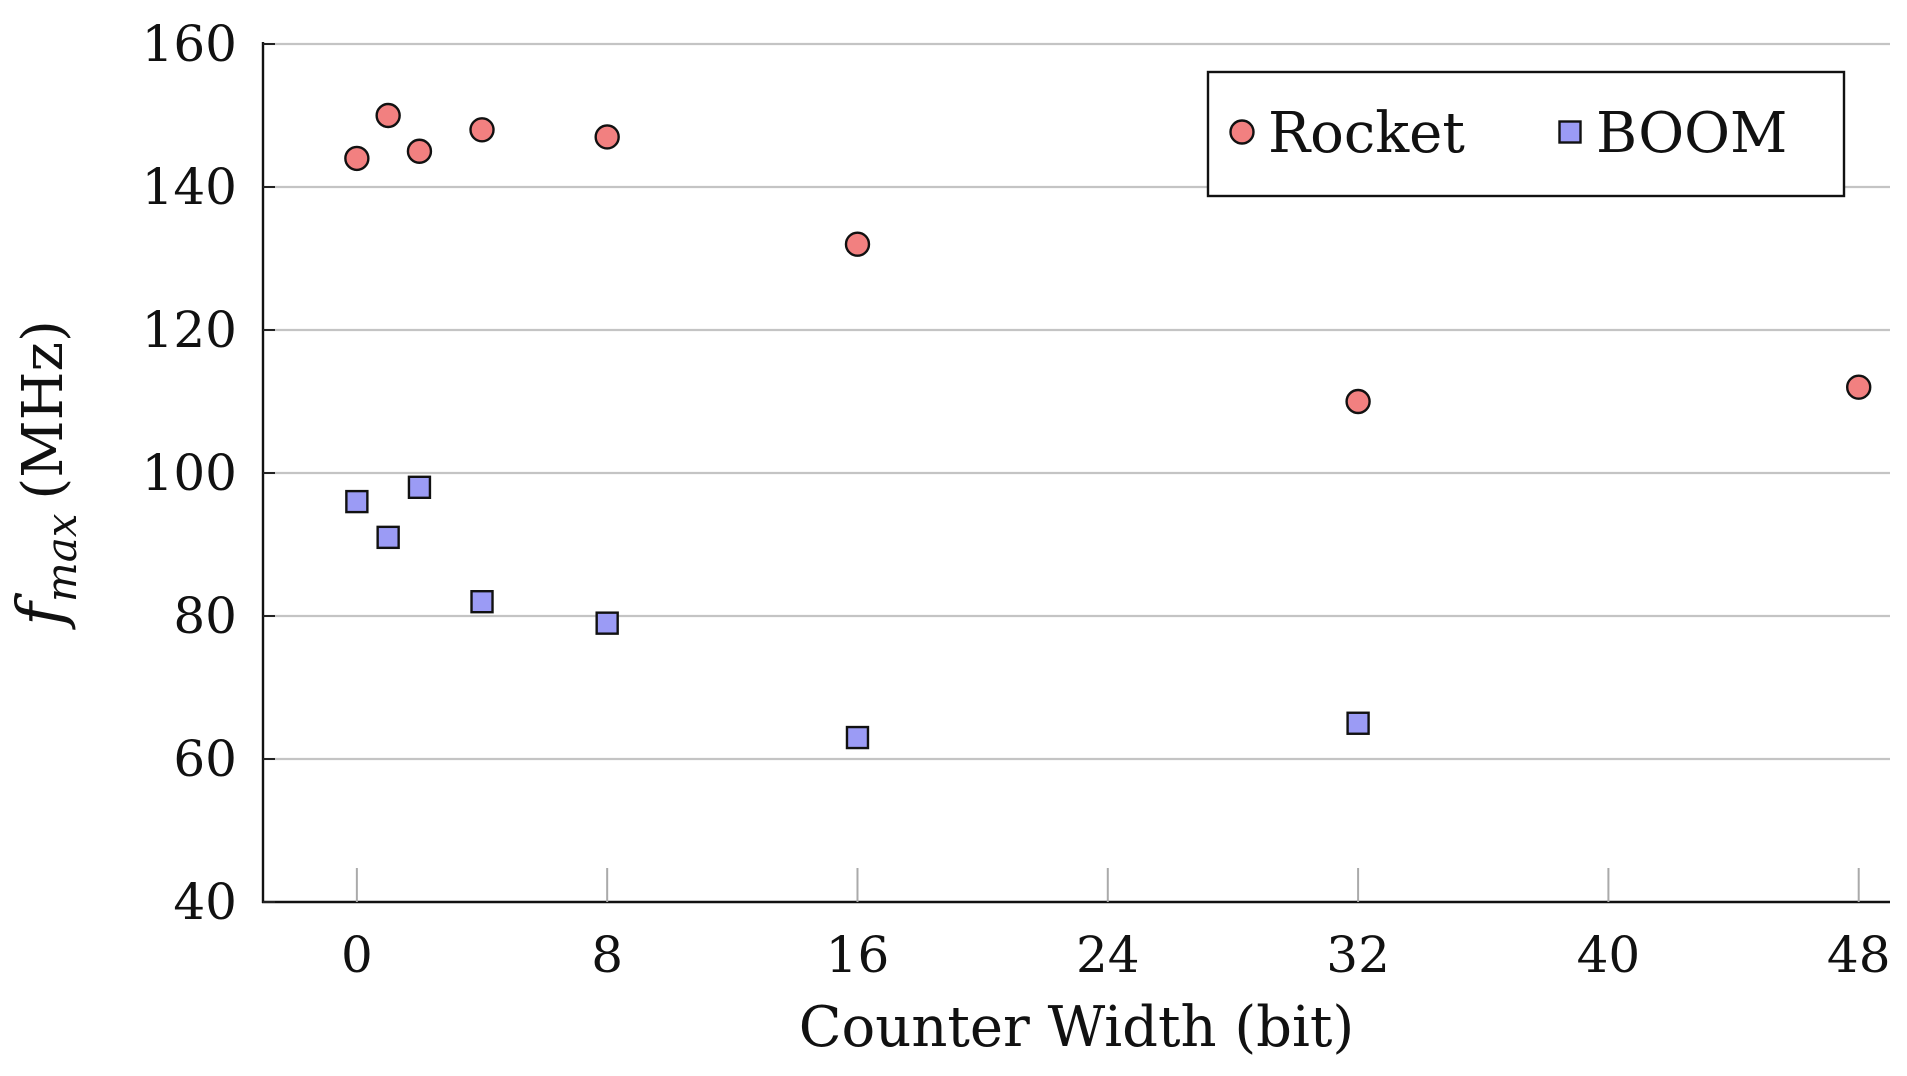  I want to click on y-axis-subscript: max, so click(61, 557).